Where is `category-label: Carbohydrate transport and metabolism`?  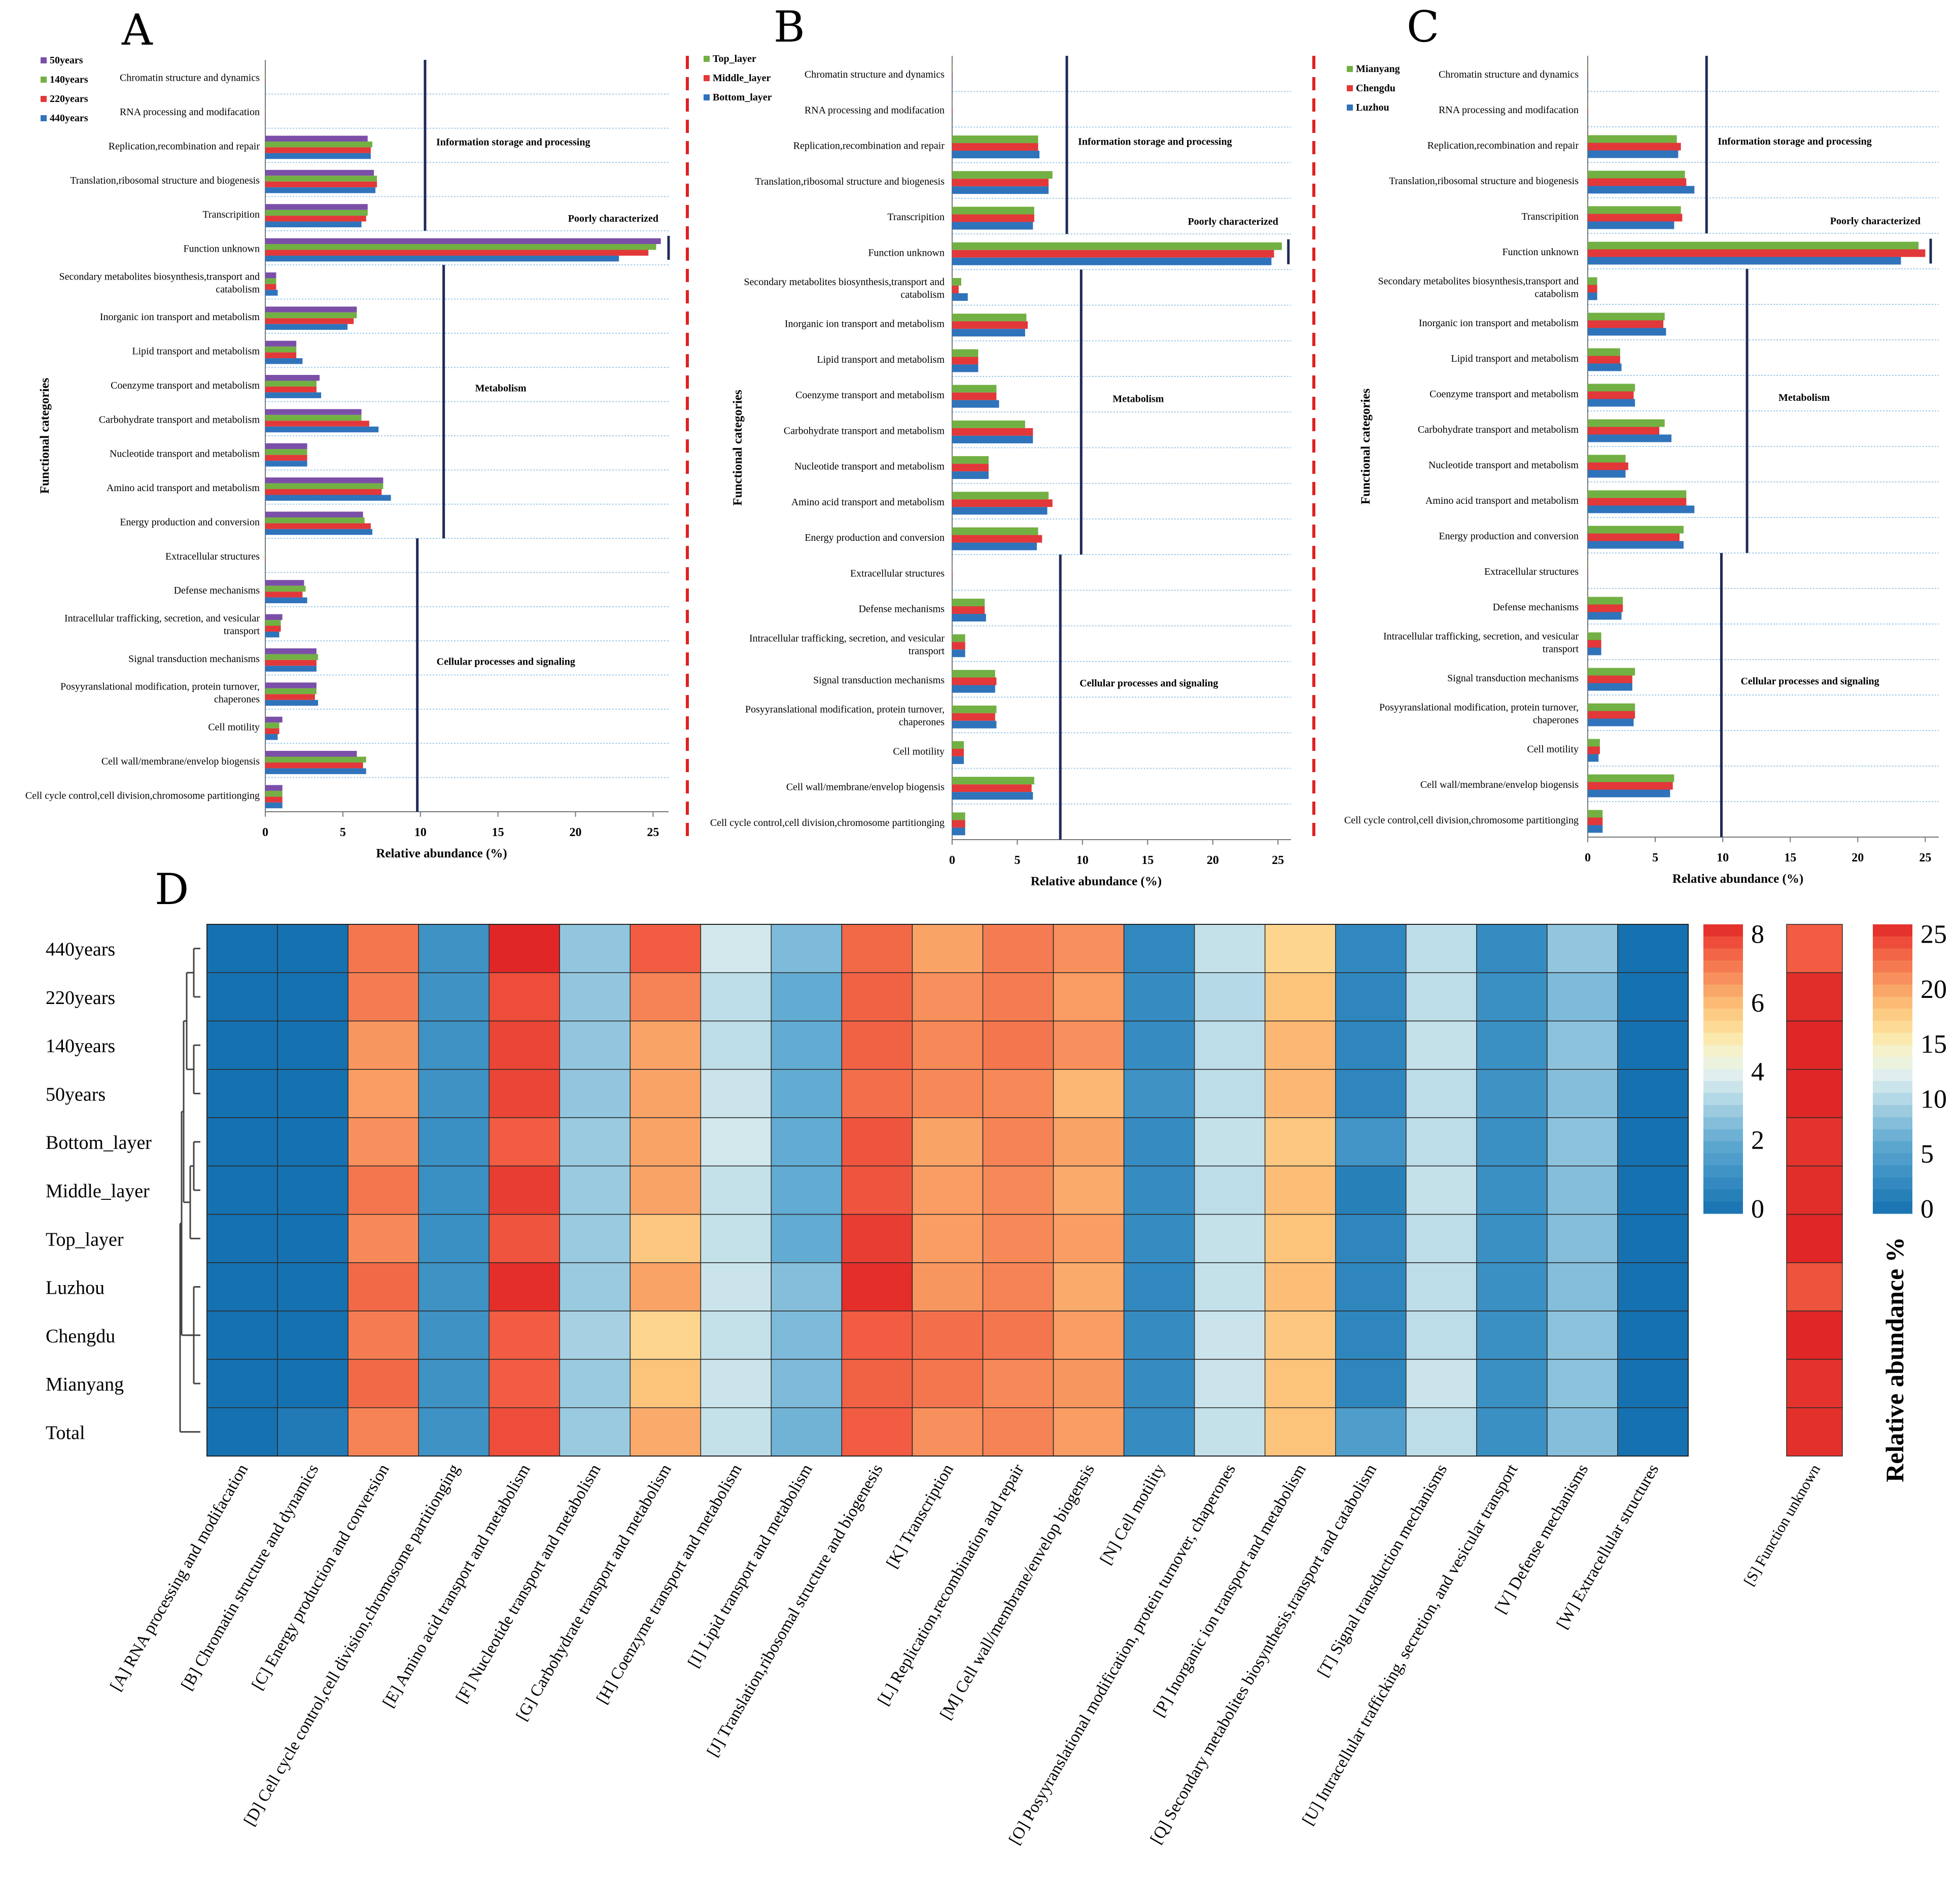
category-label: Carbohydrate transport and metabolism is located at coordinates (1498, 429).